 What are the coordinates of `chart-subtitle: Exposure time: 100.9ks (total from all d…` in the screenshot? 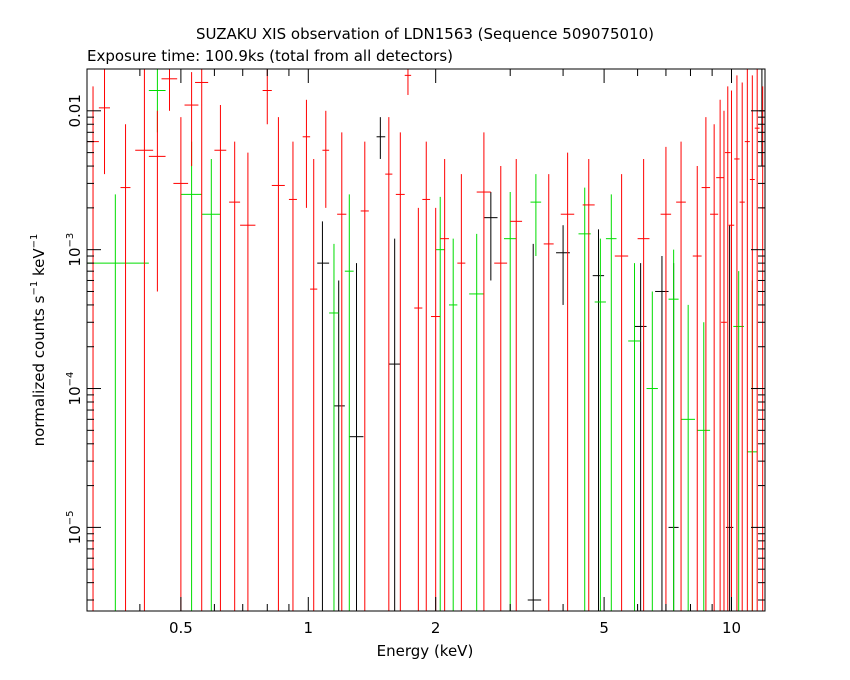 It's located at (270, 56).